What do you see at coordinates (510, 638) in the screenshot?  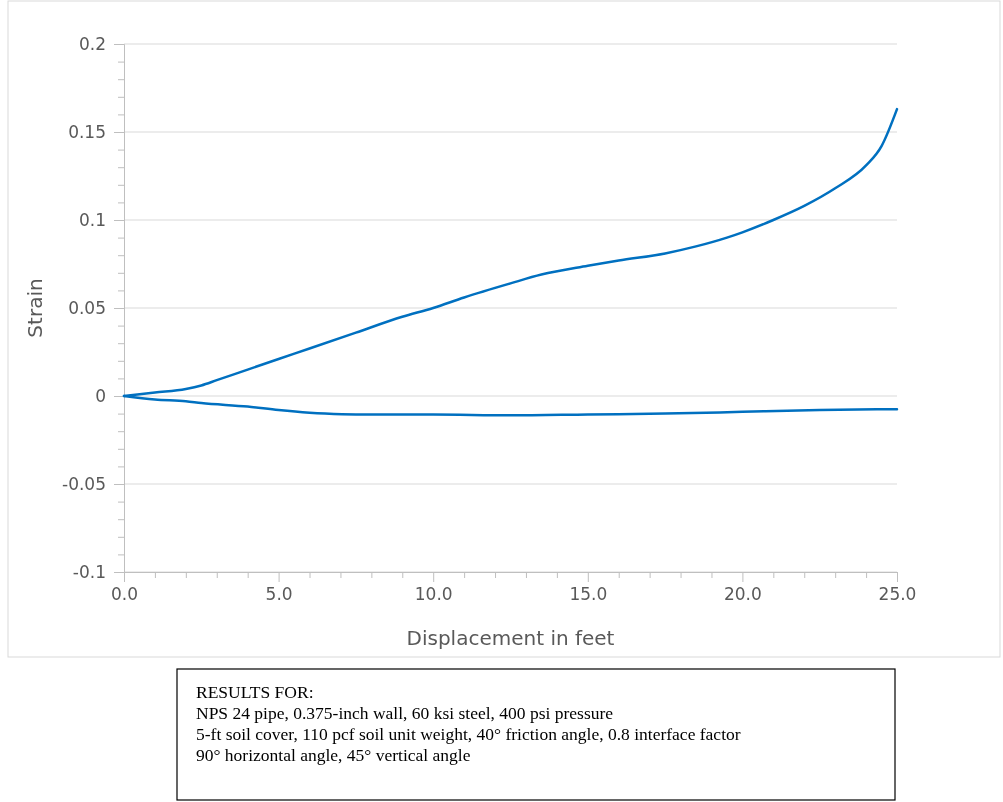 I see `x-axis-title: Displacement in feet` at bounding box center [510, 638].